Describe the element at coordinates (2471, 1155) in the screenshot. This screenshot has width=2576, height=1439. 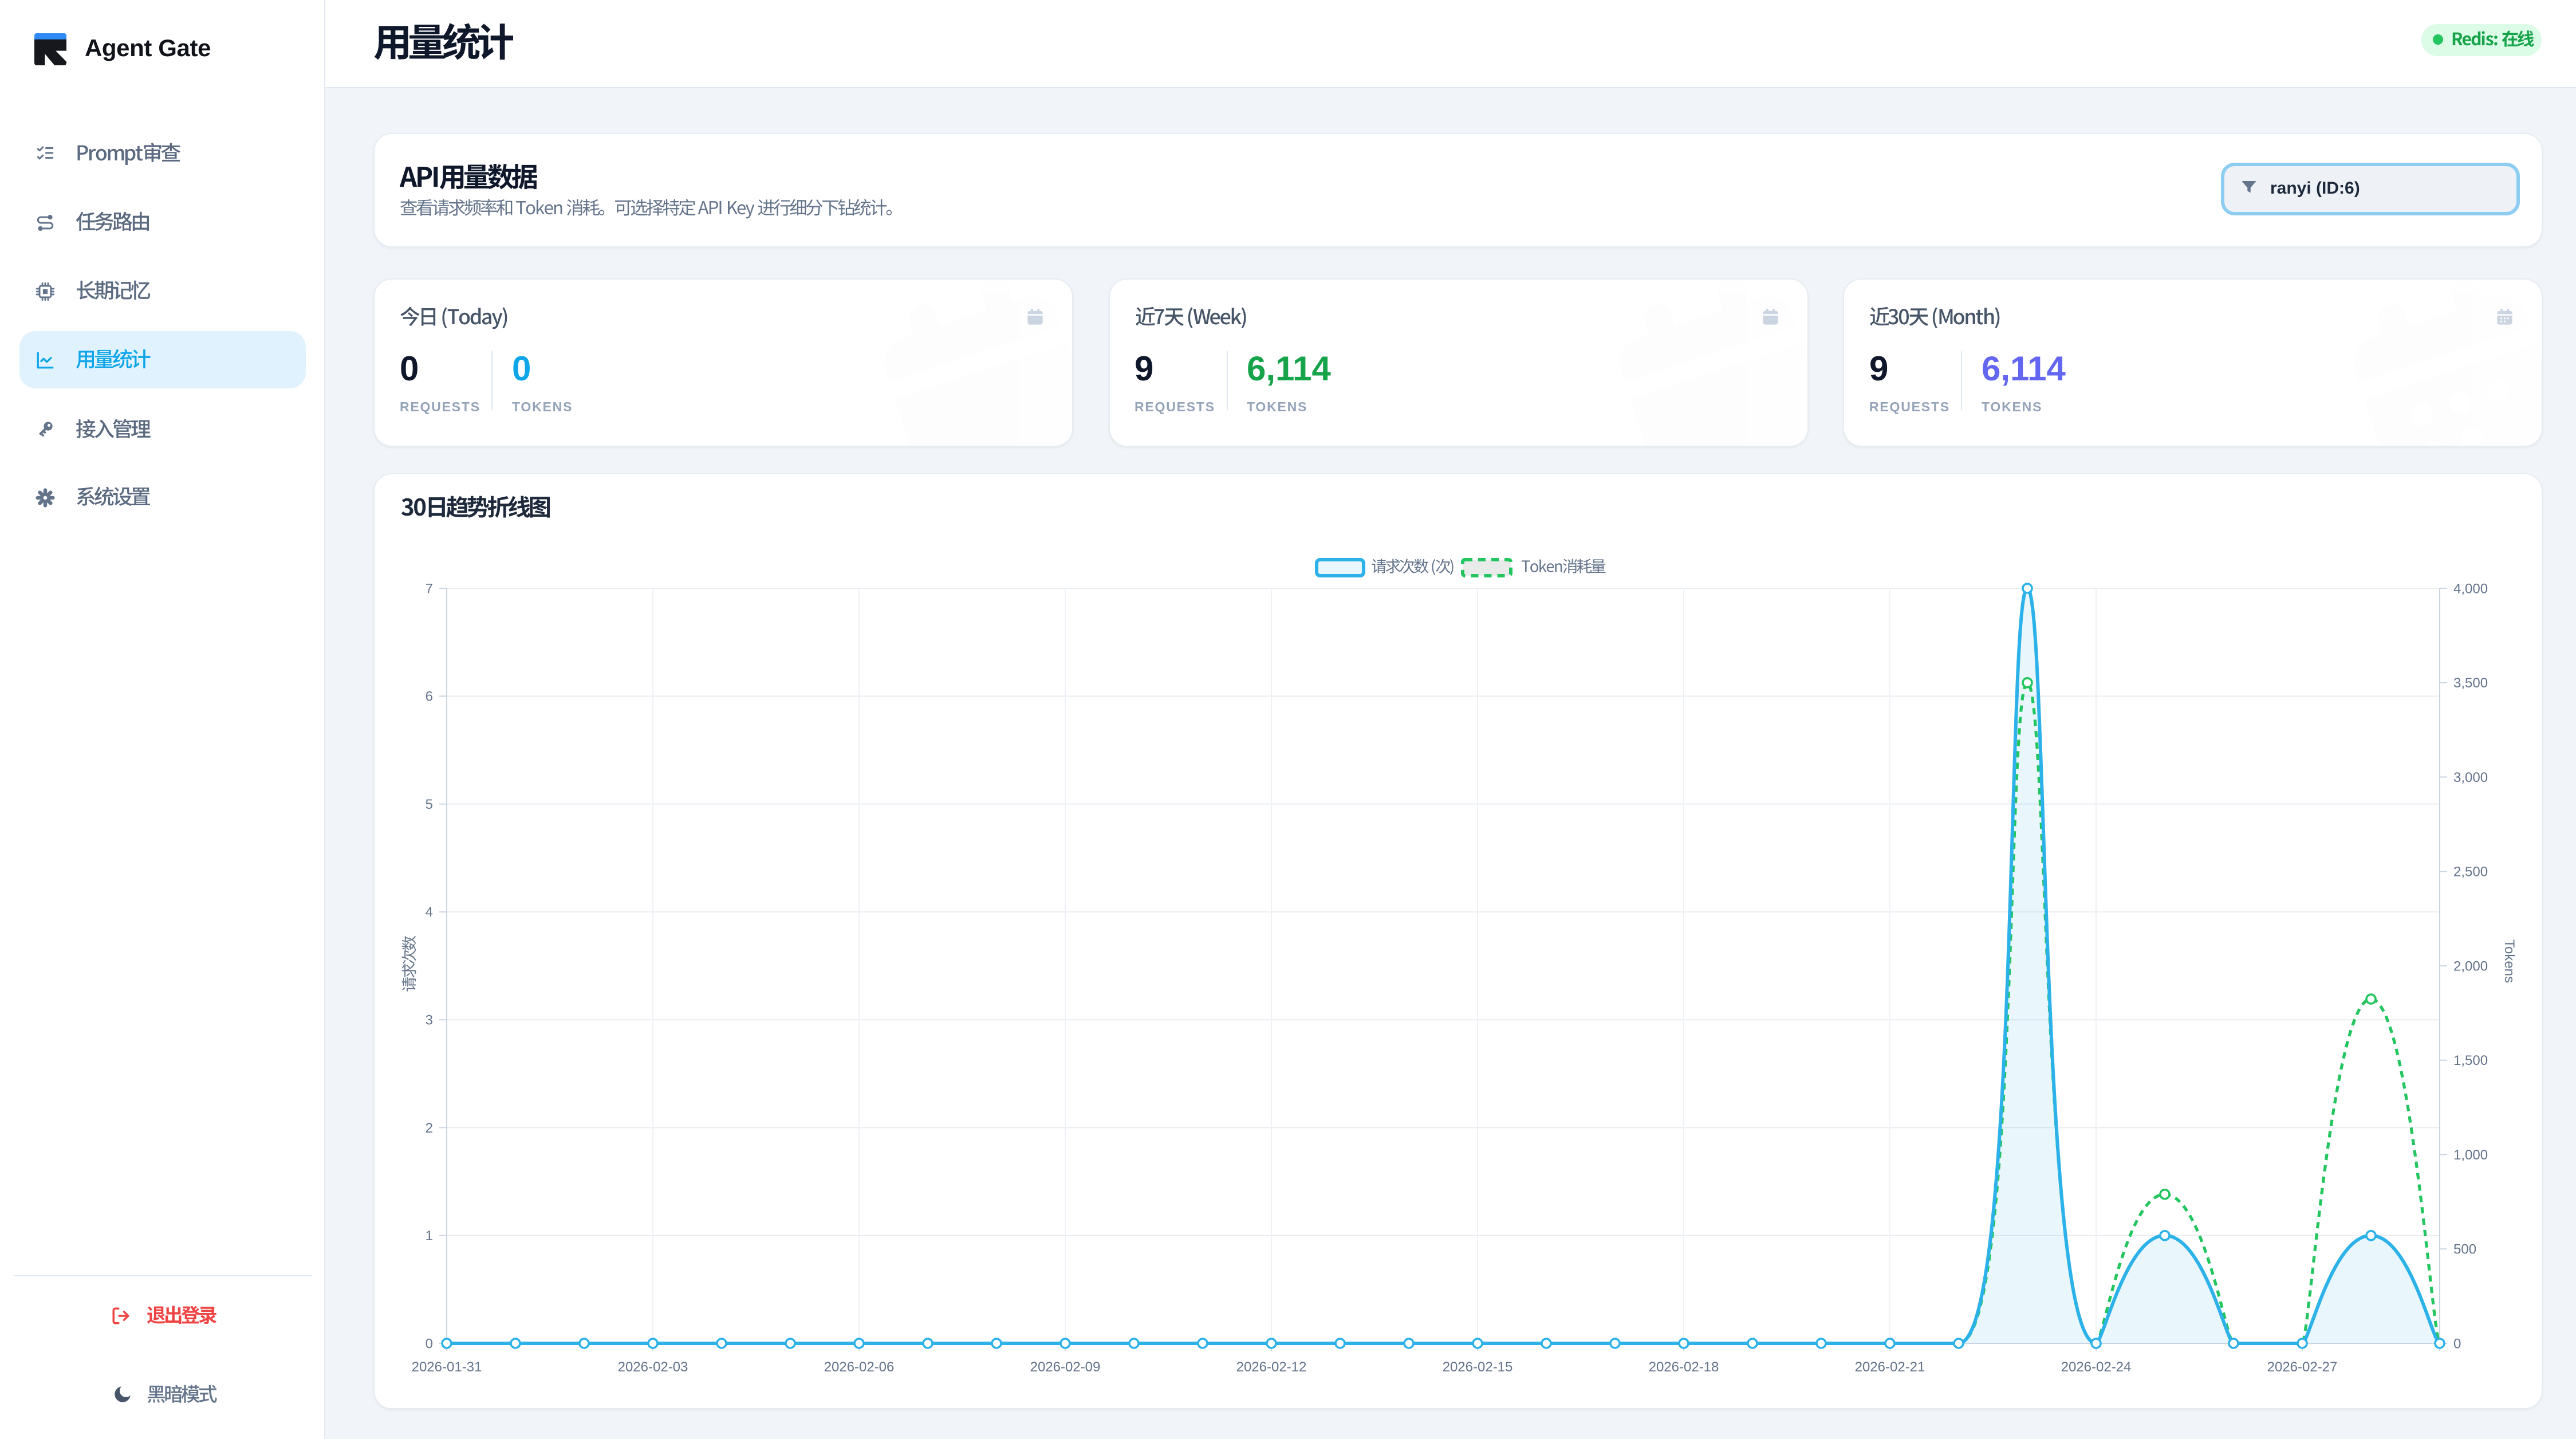
I see `svg-text: 1,000` at that location.